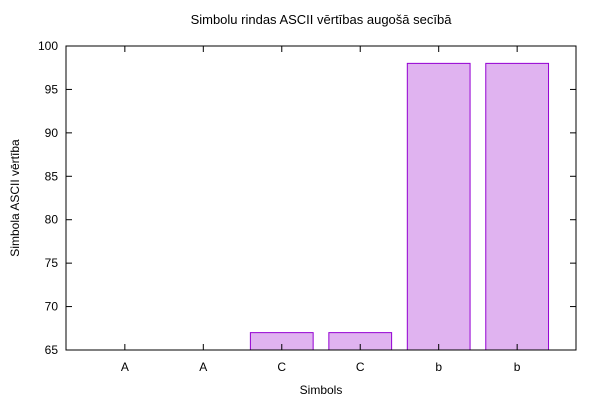  I want to click on y-tick-label: 70, so click(52, 307).